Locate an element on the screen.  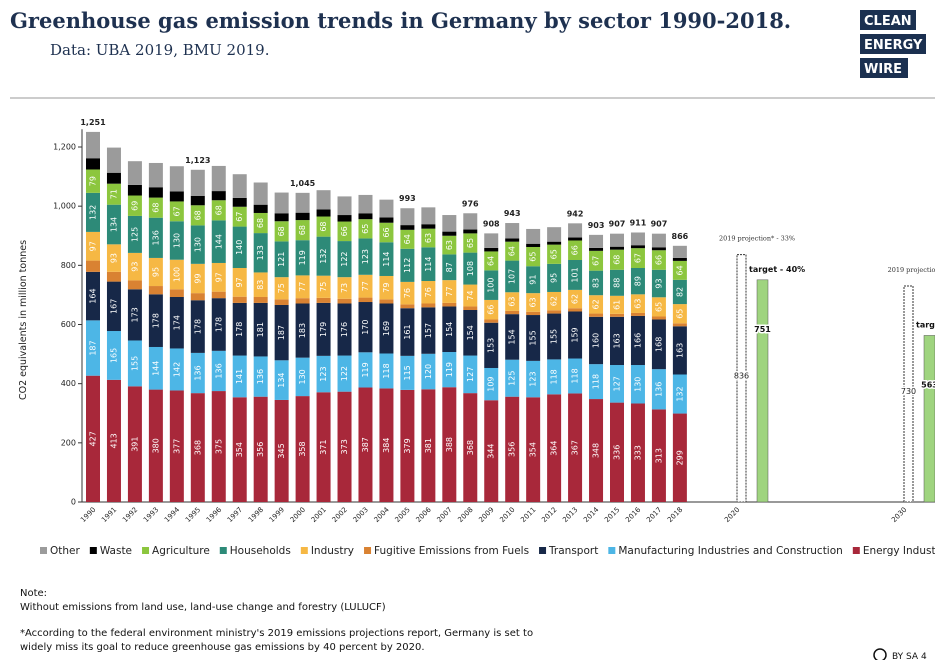
value-label: 356 is located at coordinates (260, 449).